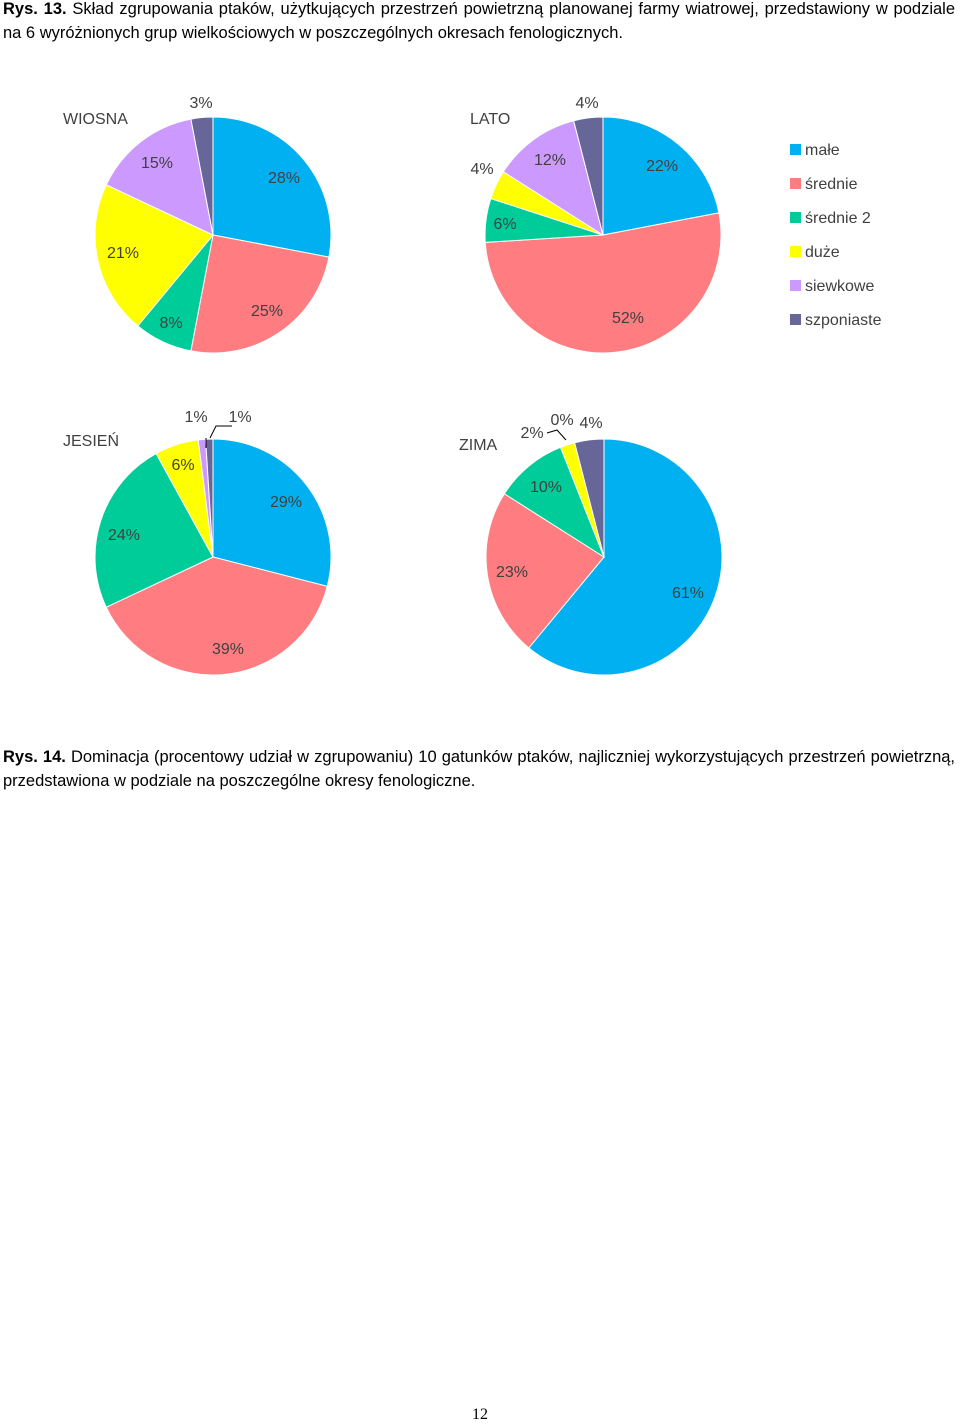 The height and width of the screenshot is (1427, 960). Describe the element at coordinates (831, 184) in the screenshot. I see `legend-label: średnie` at that location.